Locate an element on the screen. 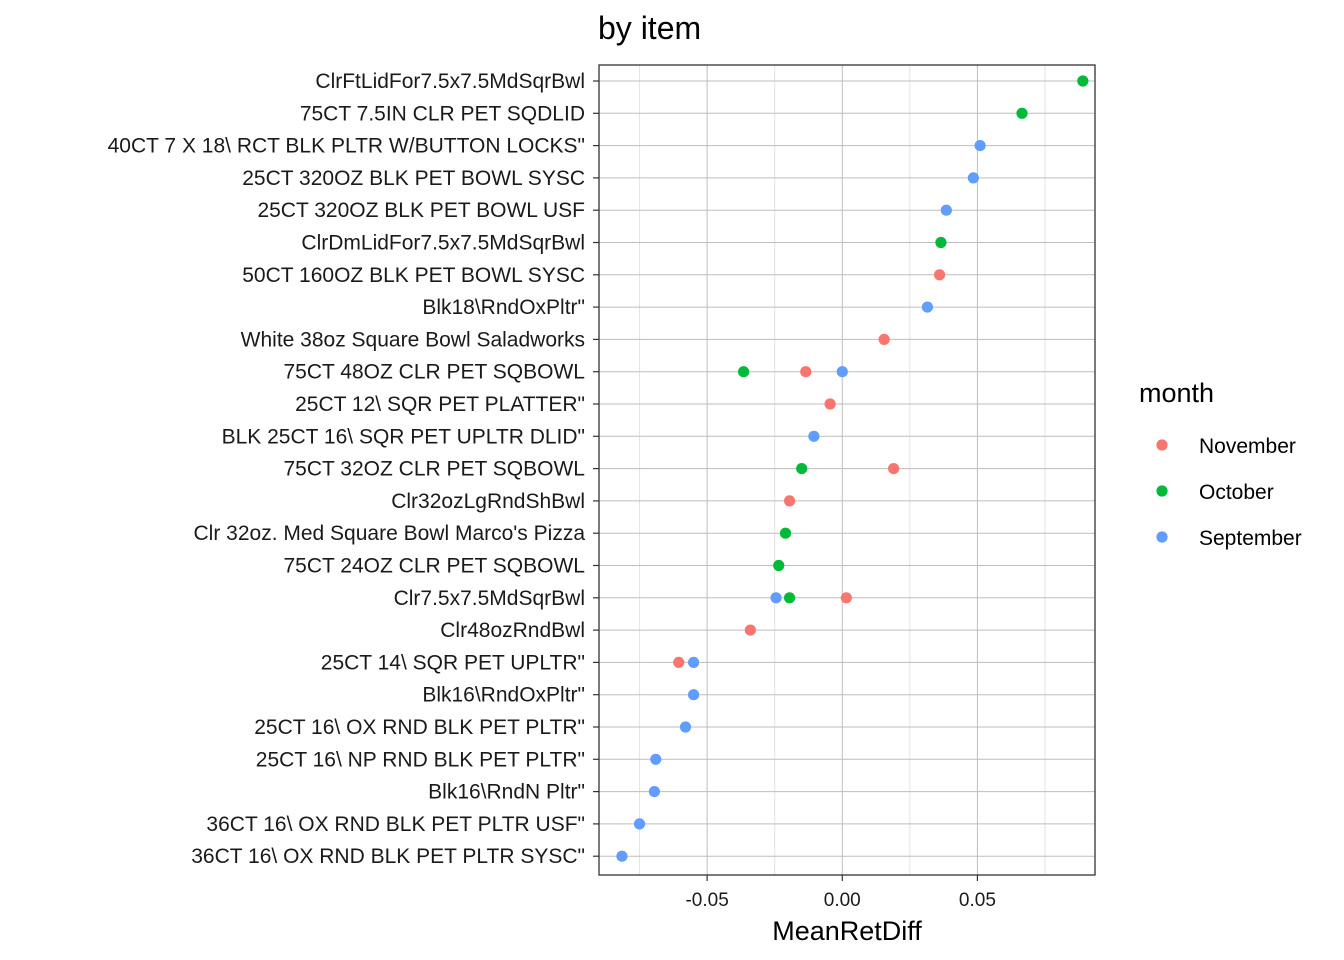 The image size is (1344, 960). y-tick-label: ClrFtLidFor7.5x7.5MdSqrBwl is located at coordinates (450, 81).